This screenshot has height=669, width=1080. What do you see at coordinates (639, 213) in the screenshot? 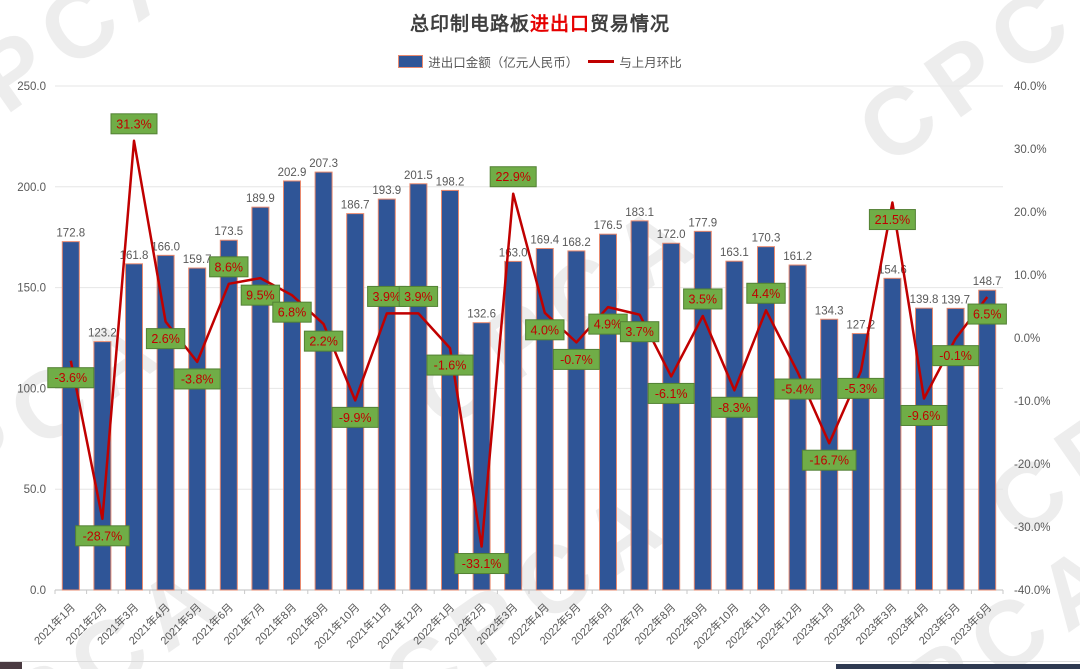
I see `bar-value-label: 183.1` at bounding box center [639, 213].